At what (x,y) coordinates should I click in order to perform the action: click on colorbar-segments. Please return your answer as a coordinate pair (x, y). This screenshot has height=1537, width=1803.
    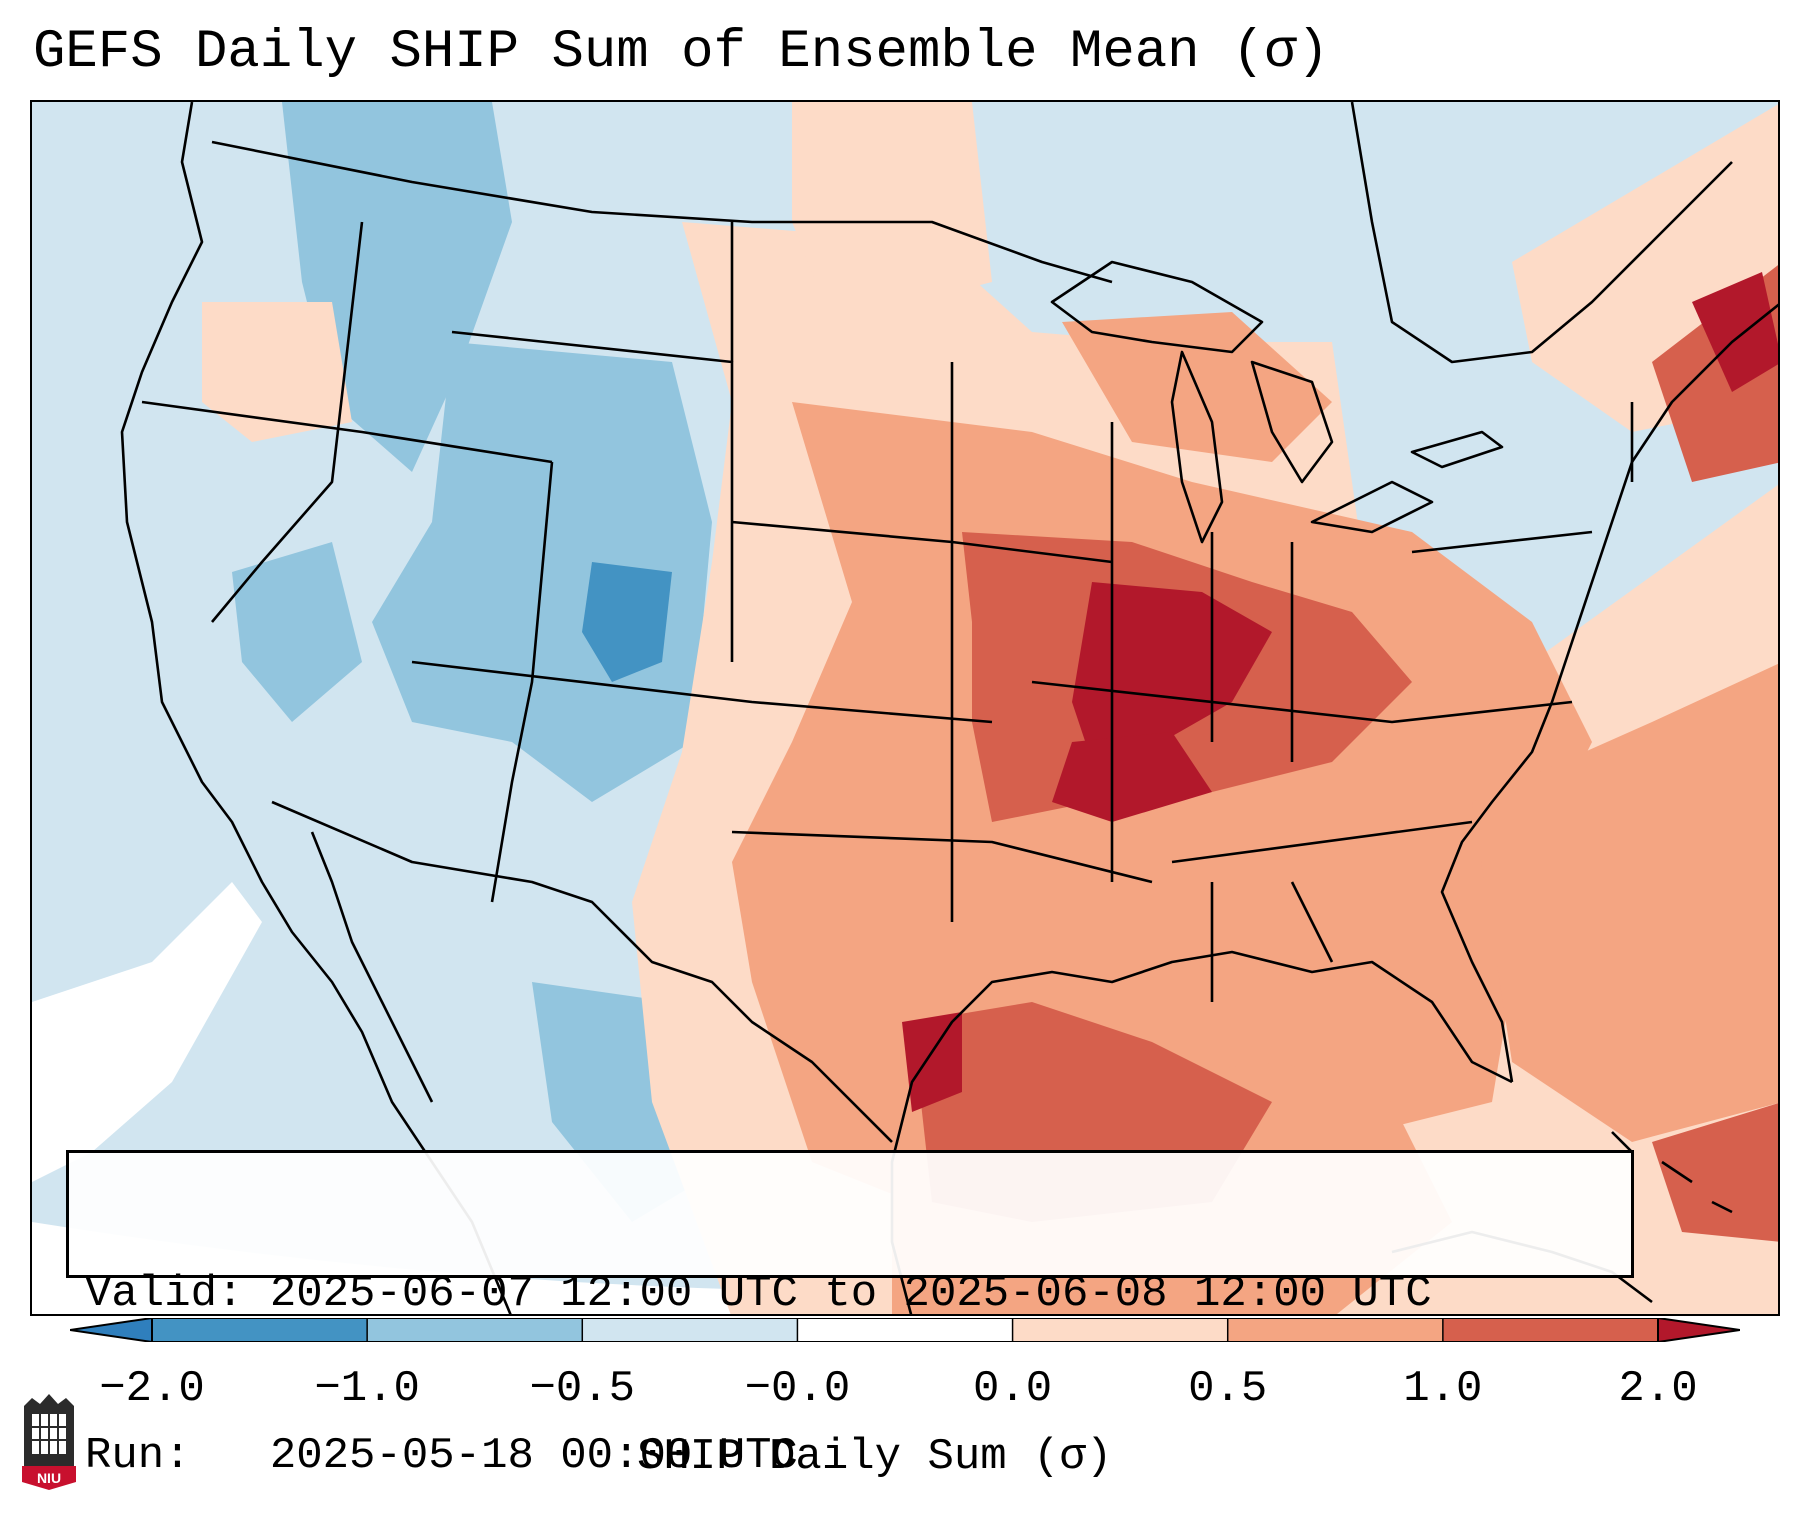
    Looking at the image, I should click on (905, 1330).